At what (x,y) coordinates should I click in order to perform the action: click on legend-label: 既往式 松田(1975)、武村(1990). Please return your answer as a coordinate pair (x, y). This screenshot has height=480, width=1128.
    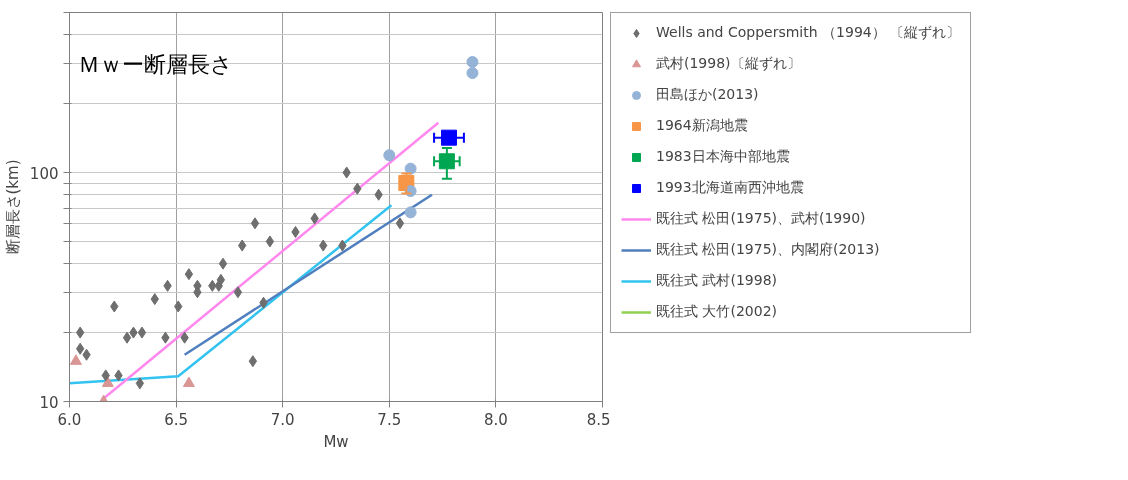
    Looking at the image, I should click on (761, 219).